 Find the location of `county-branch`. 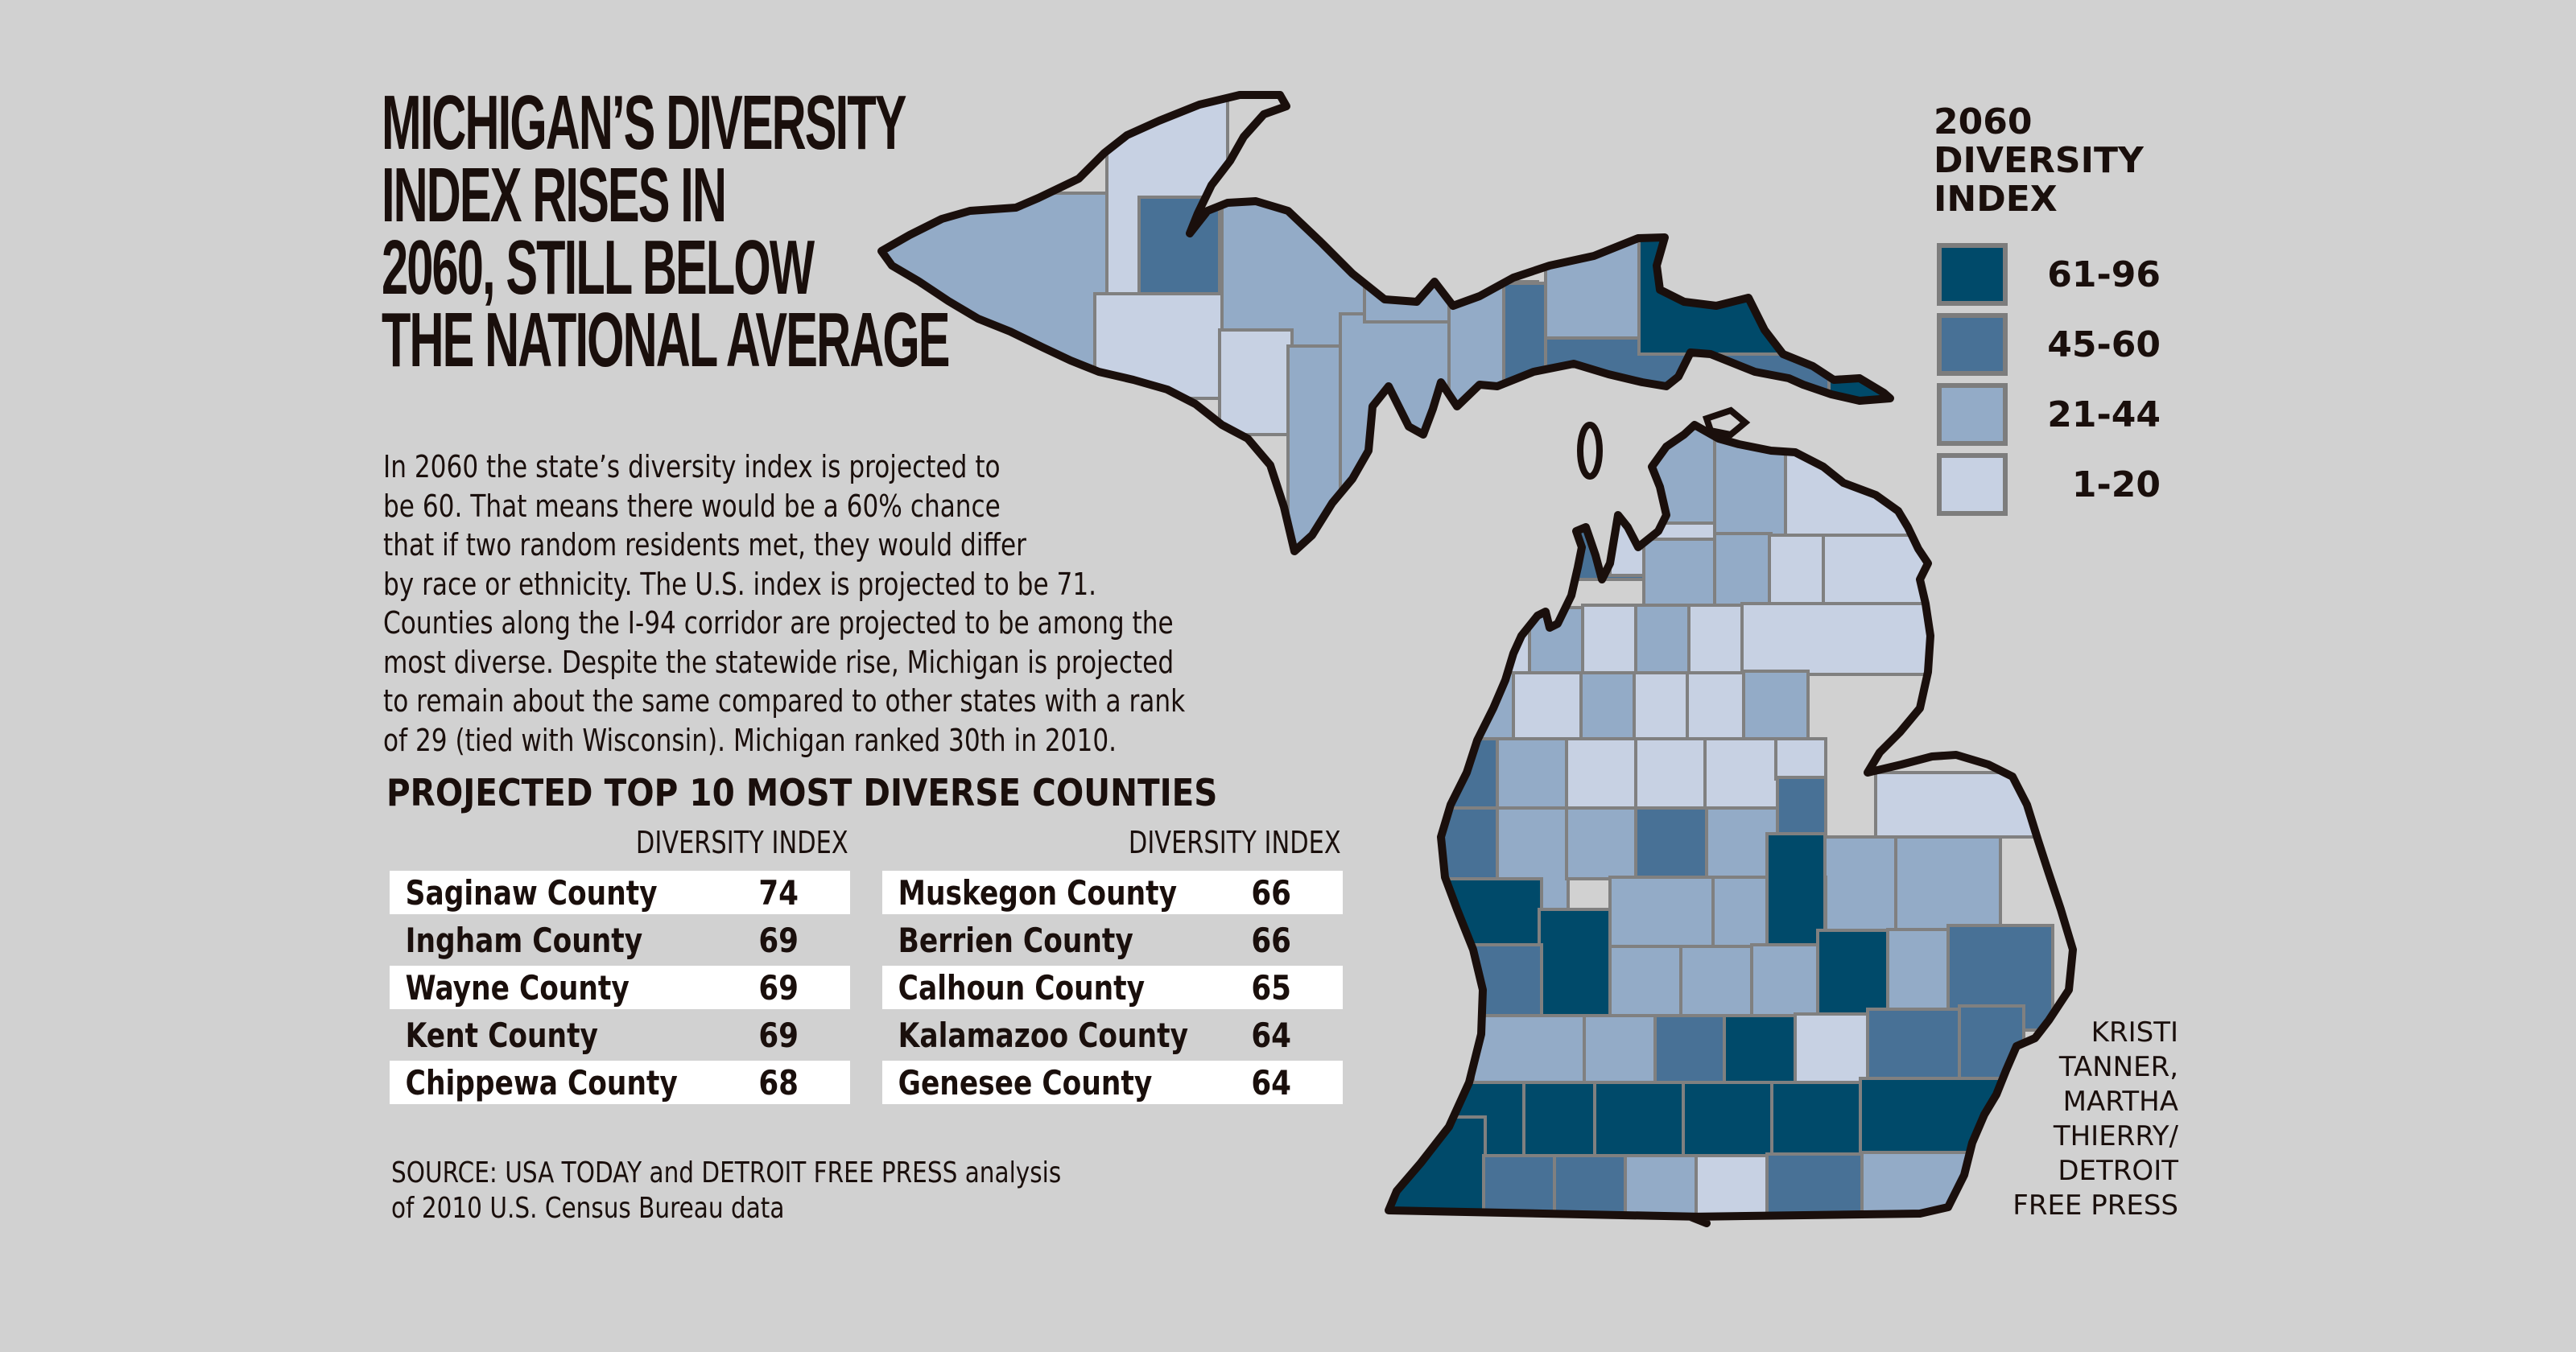

county-branch is located at coordinates (1661, 1188).